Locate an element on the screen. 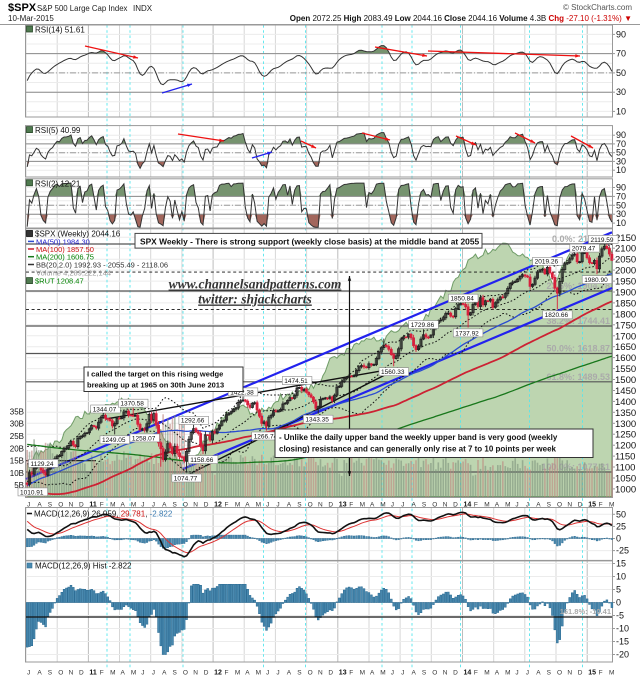  svg-text: 1343.35 is located at coordinates (317, 420).